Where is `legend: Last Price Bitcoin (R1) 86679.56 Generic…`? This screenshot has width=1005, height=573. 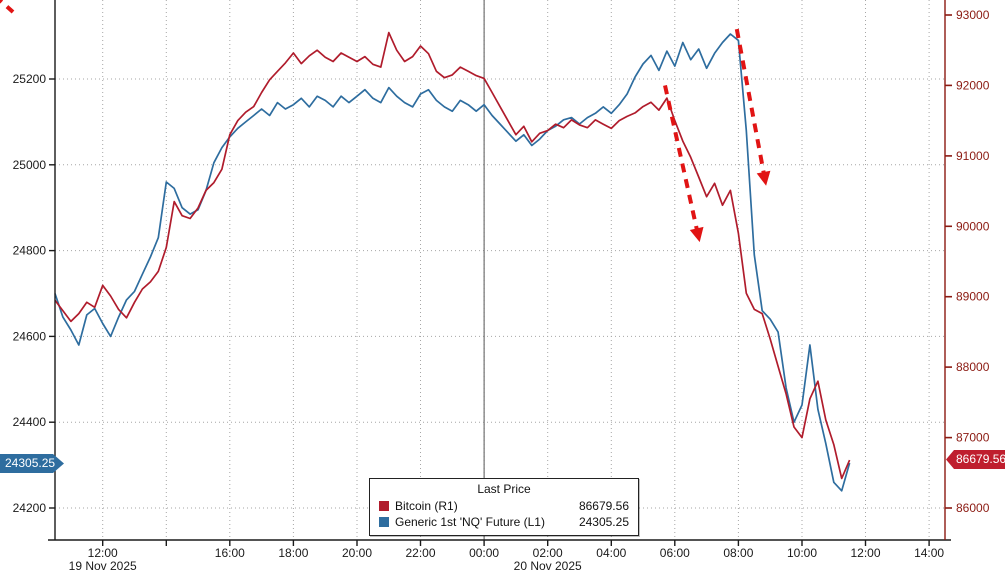
legend: Last Price Bitcoin (R1) 86679.56 Generic… is located at coordinates (504, 507).